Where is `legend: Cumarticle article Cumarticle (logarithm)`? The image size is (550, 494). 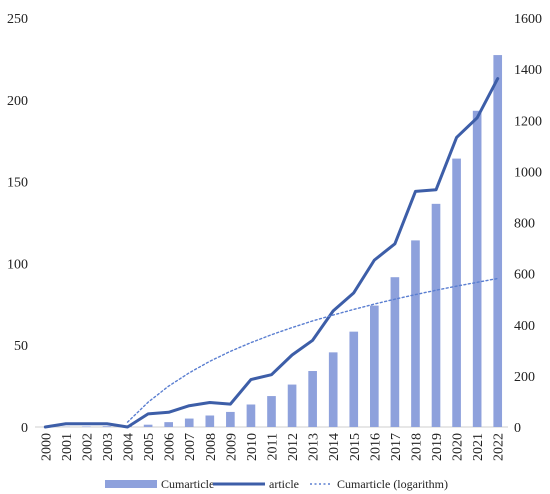
legend: Cumarticle article Cumarticle (logarithm) is located at coordinates (276, 484).